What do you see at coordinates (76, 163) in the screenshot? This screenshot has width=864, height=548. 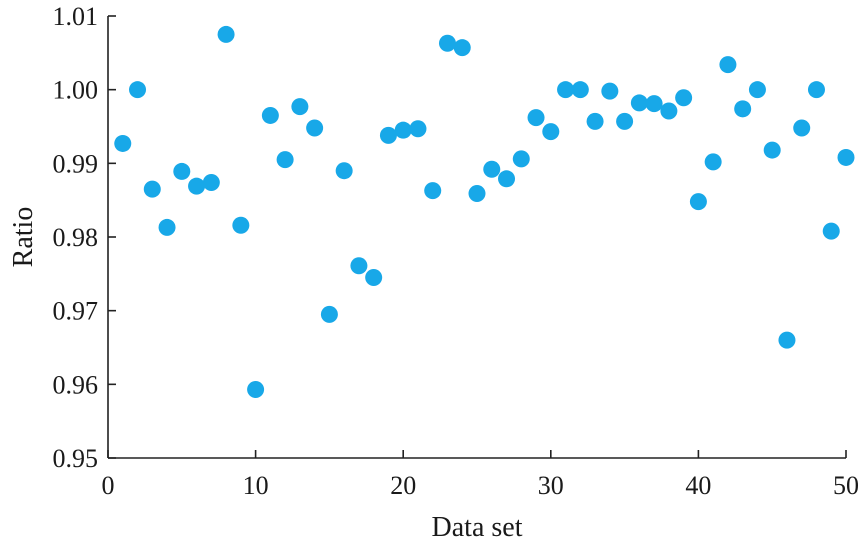 I see `y-tick-label: 0.99` at bounding box center [76, 163].